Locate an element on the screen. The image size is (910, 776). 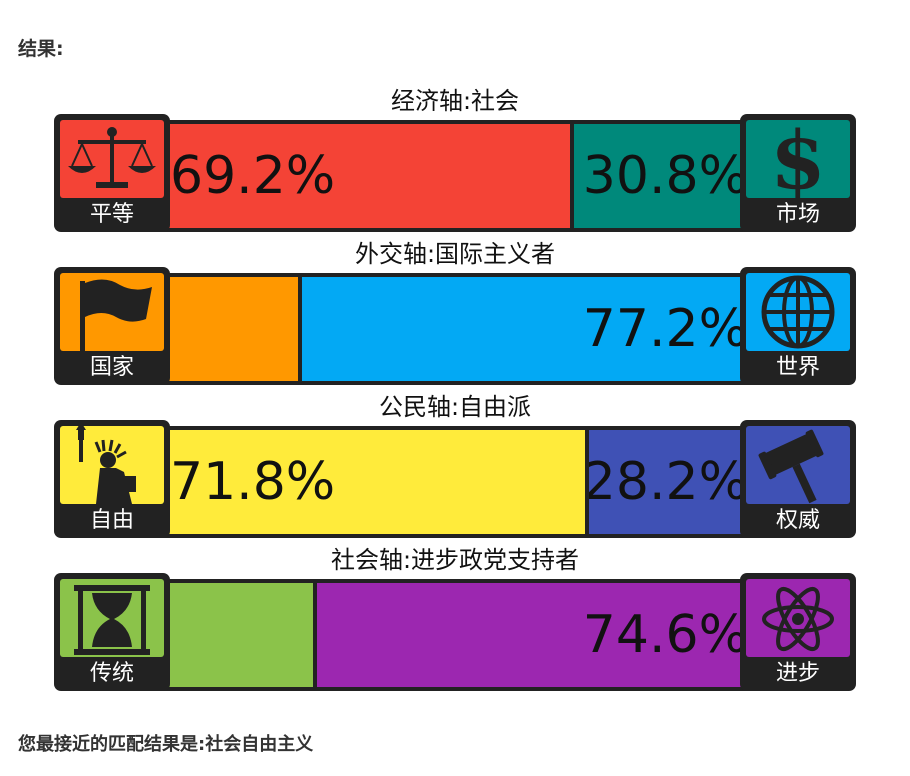
icon-label: 进步 is located at coordinates (797, 673).